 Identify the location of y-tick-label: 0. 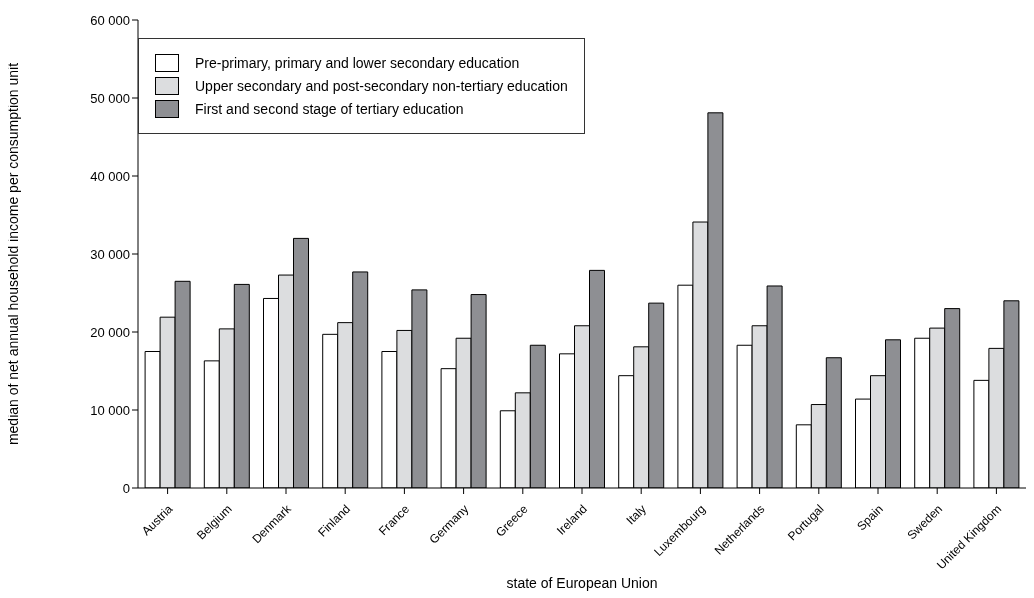
(126, 488).